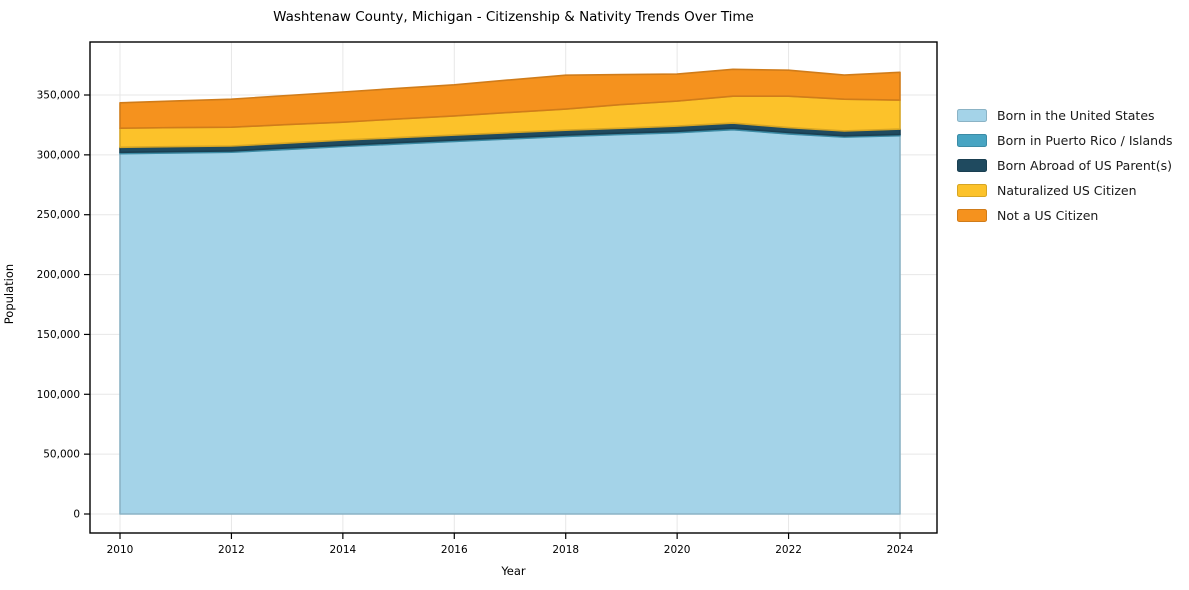 Image resolution: width=1189 pixels, height=590 pixels. I want to click on legend-label: Born in the United States, so click(1076, 115).